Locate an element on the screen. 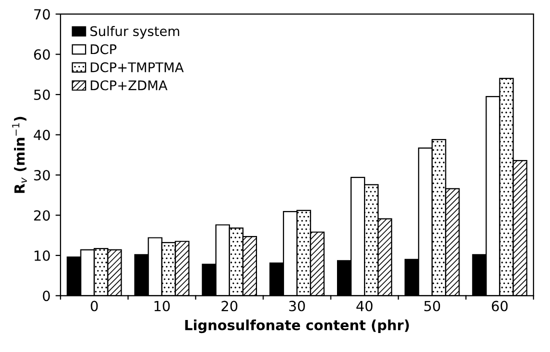 This screenshot has width=550, height=352. y-axis-title: R$_{v}$ (min$^{−1}$) is located at coordinates (19, 154).